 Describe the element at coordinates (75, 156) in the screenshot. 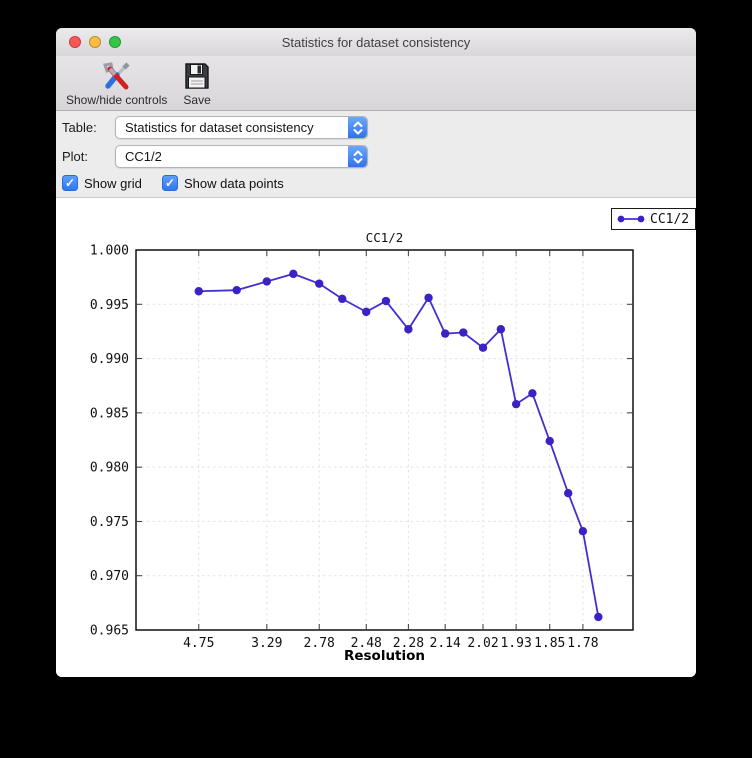

I see `plot-label: Plot:` at that location.